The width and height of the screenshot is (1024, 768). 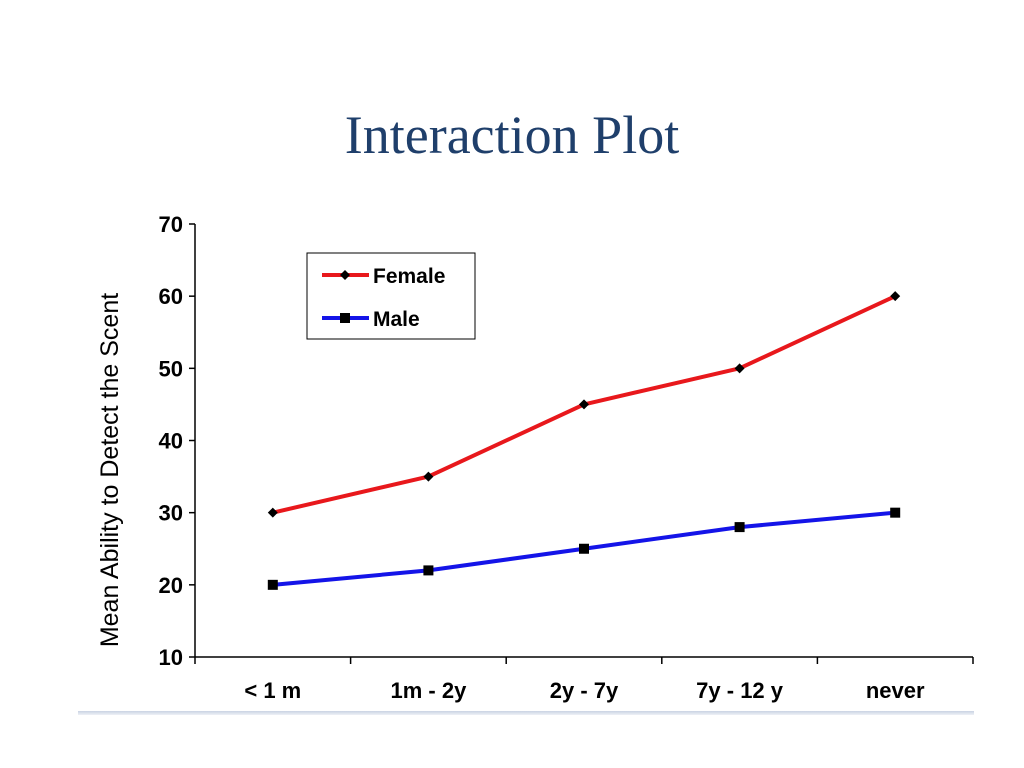 What do you see at coordinates (171, 368) in the screenshot?
I see `y-tick-label: 50` at bounding box center [171, 368].